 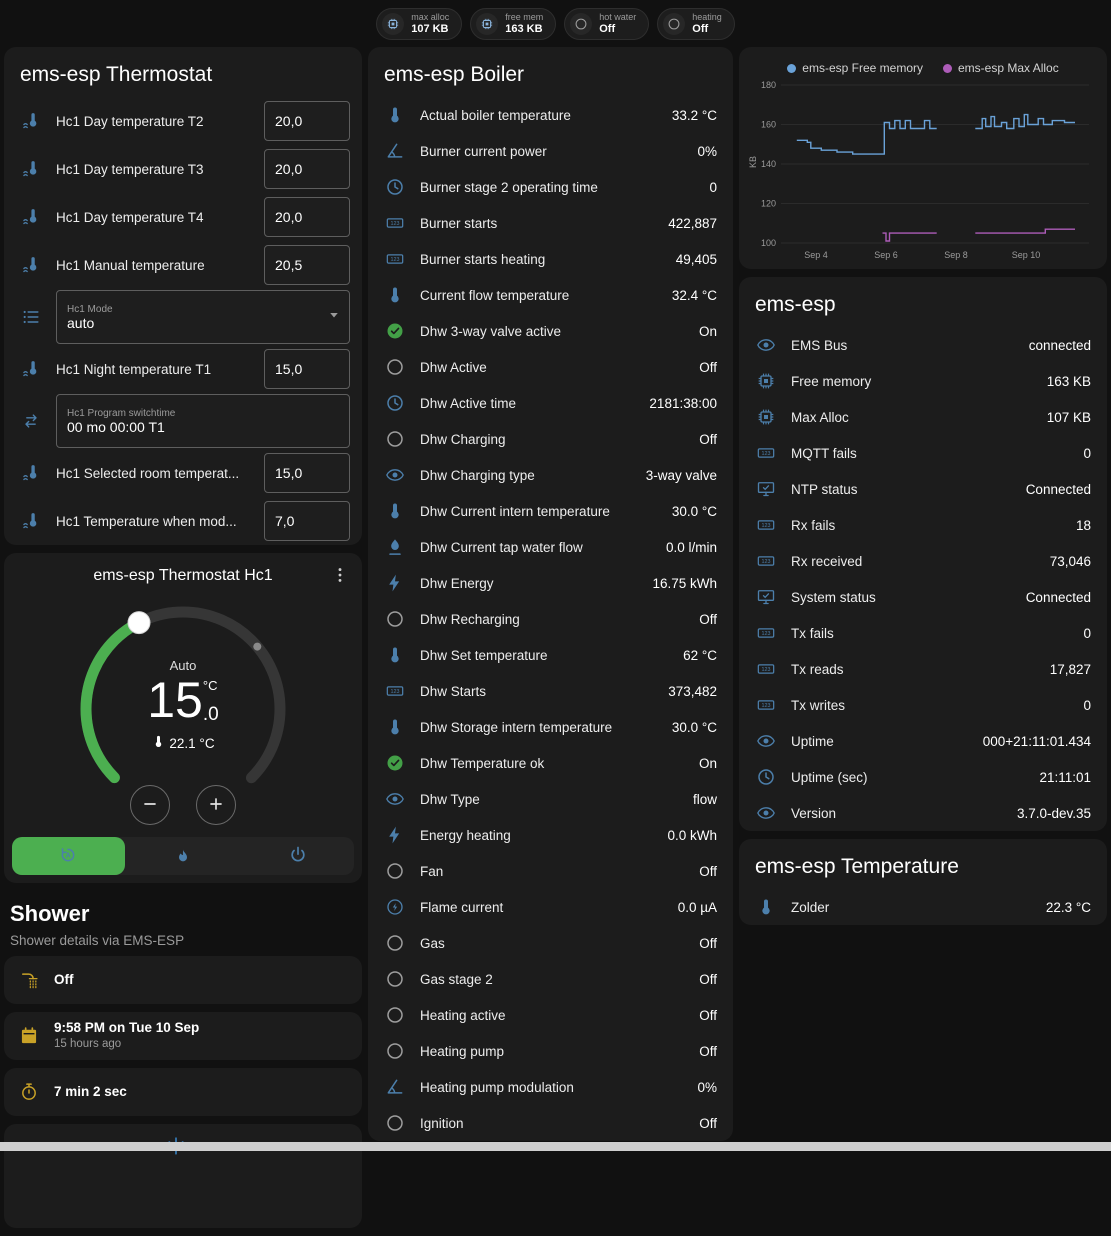 What do you see at coordinates (550, 259) in the screenshot?
I see `entity-row: 123 Burner starts heating 49,405` at bounding box center [550, 259].